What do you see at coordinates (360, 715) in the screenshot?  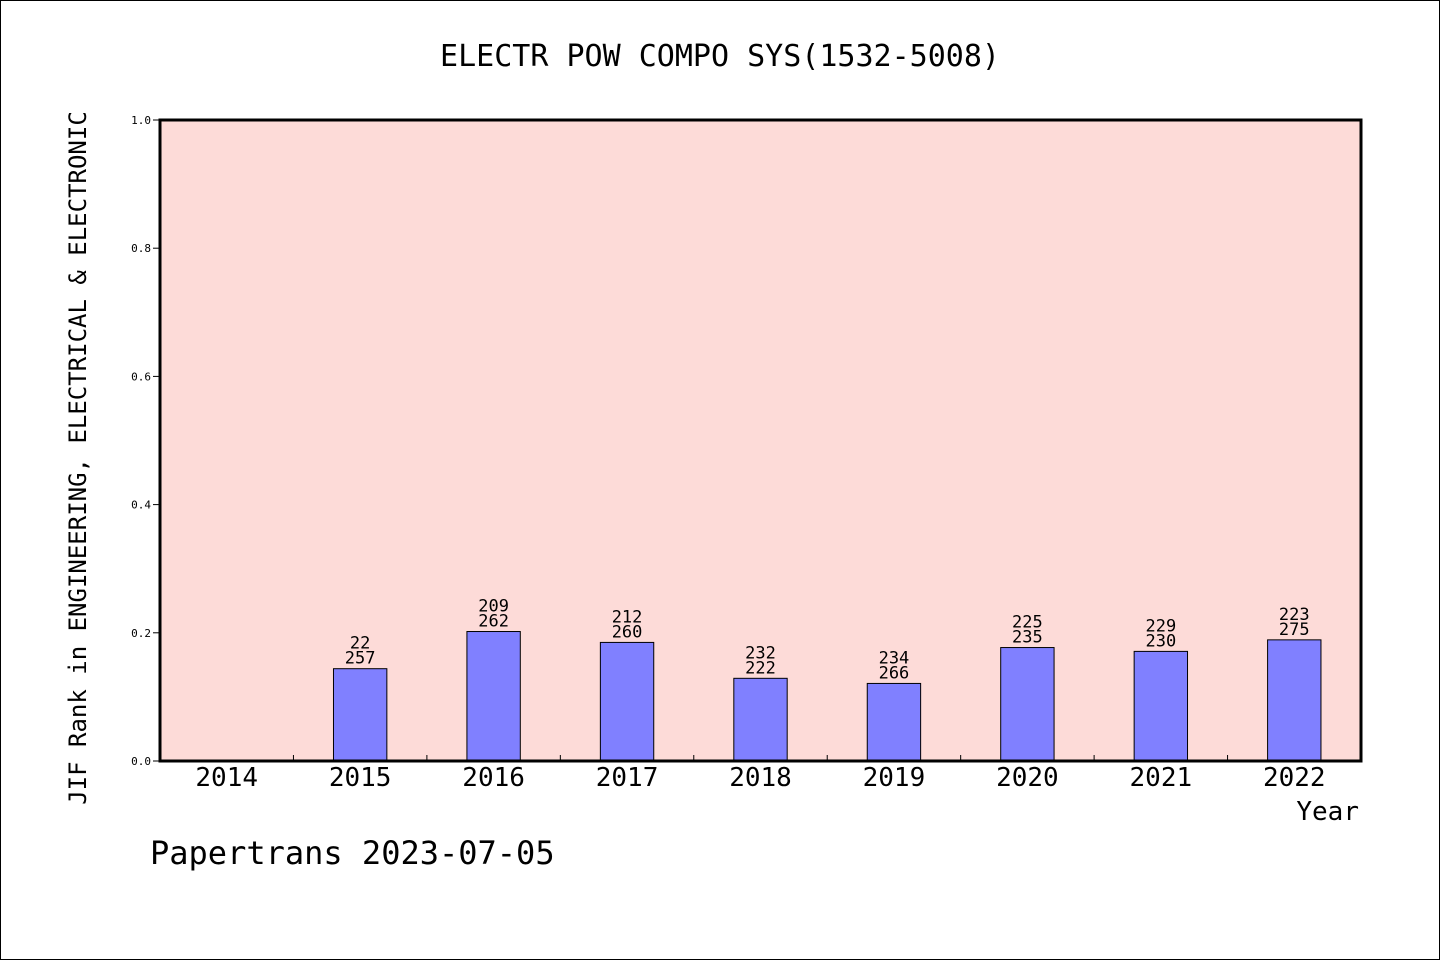 I see `bar-2015` at bounding box center [360, 715].